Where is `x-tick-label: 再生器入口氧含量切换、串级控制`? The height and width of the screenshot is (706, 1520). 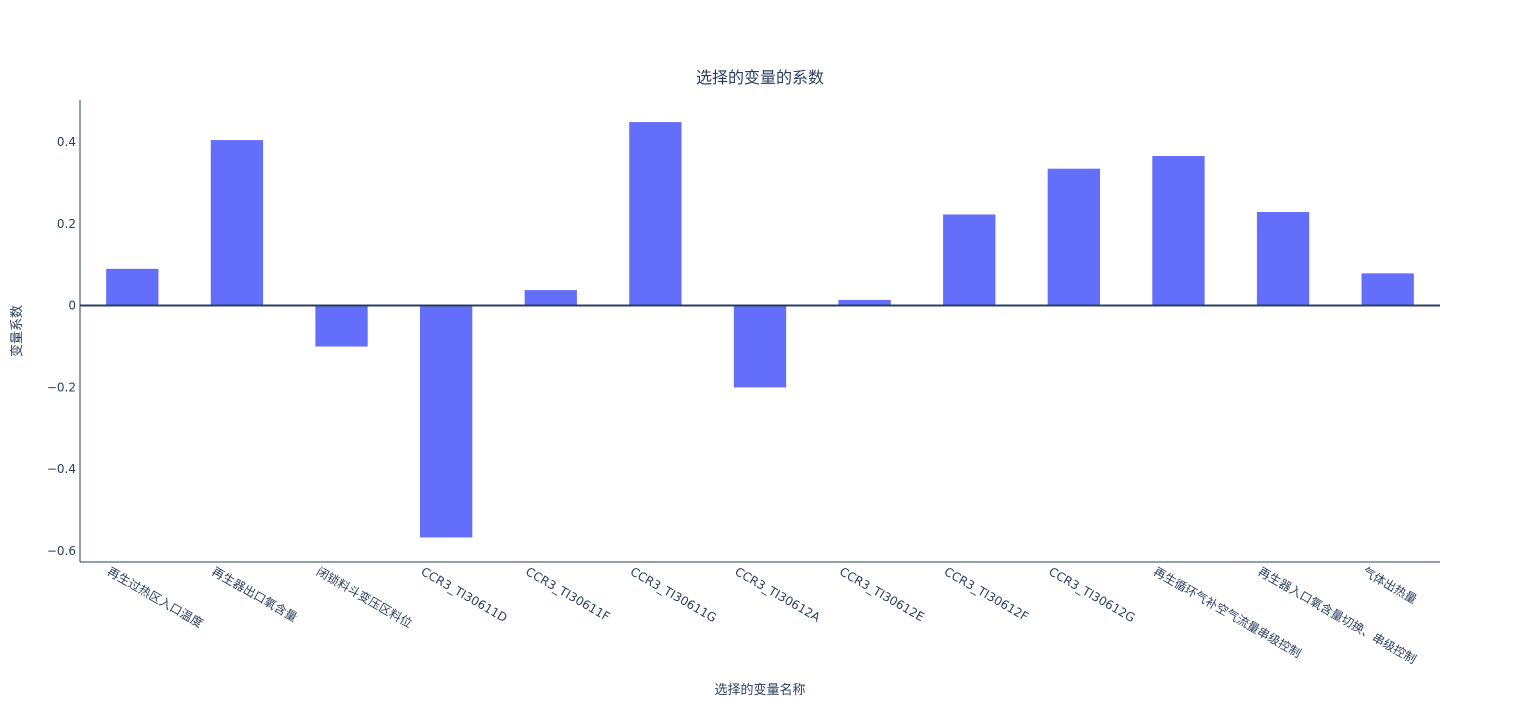
x-tick-label: 再生器入口氧含量切换、串级控制 is located at coordinates (1337, 615).